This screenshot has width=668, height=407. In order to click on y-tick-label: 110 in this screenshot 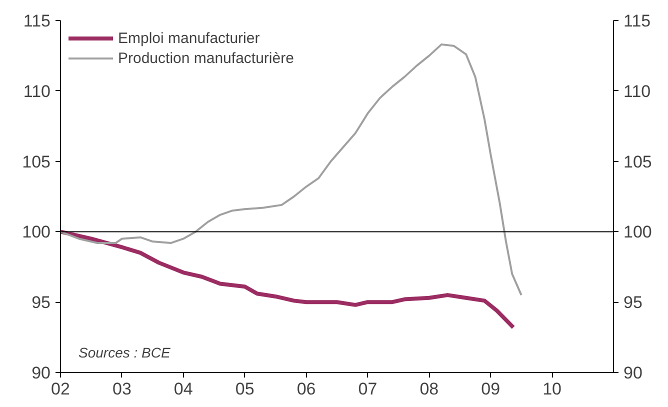, I will do `click(37, 91)`.